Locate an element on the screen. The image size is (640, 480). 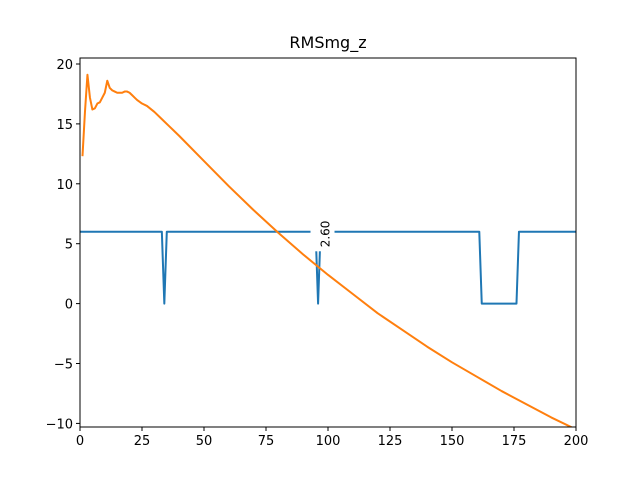
x-tick-label: 150 is located at coordinates (452, 441).